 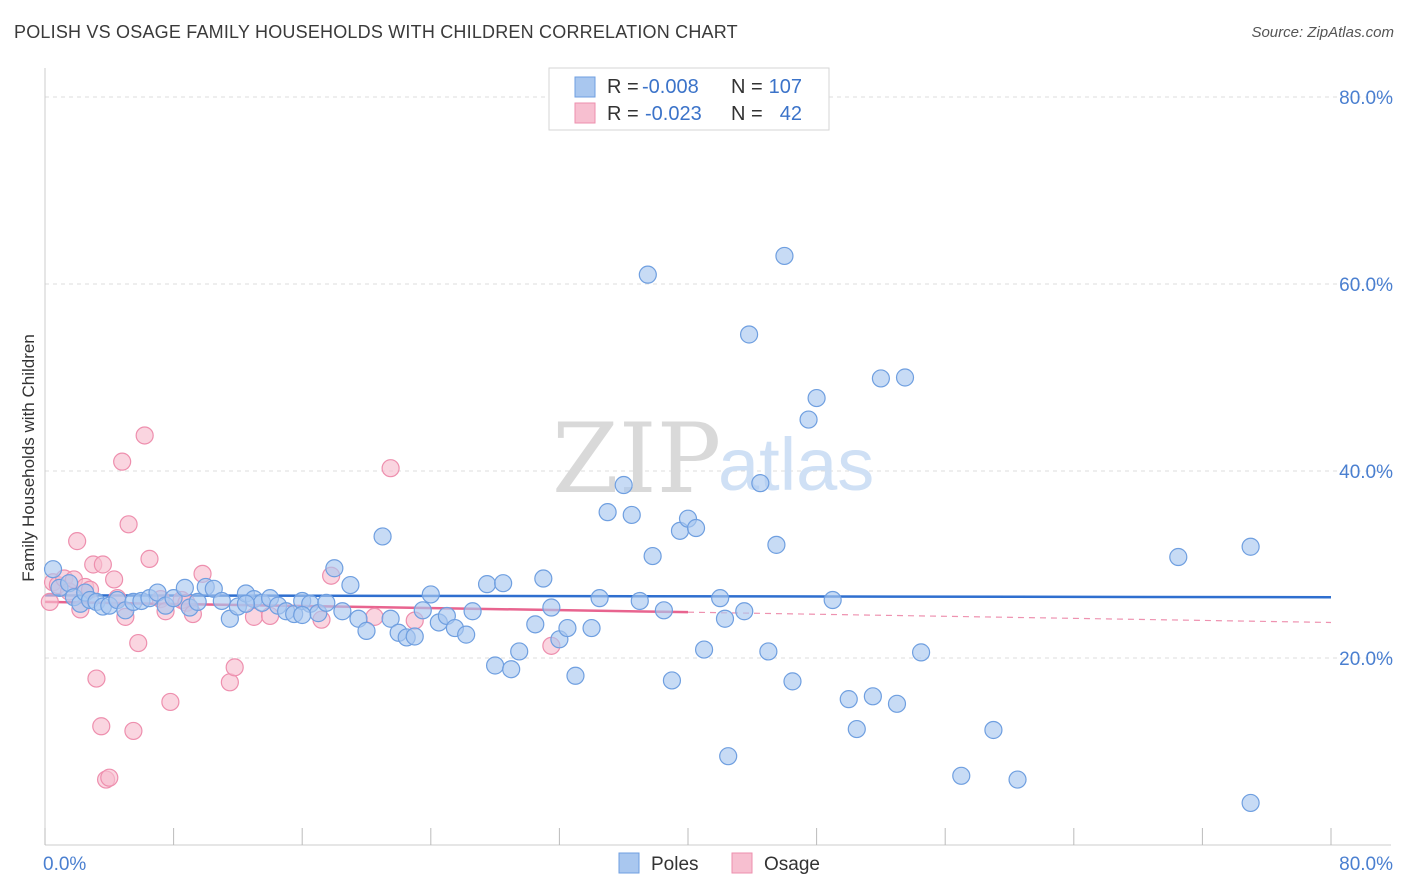 What do you see at coordinates (1009, 617) in the screenshot?
I see `trendline-osage-extension` at bounding box center [1009, 617].